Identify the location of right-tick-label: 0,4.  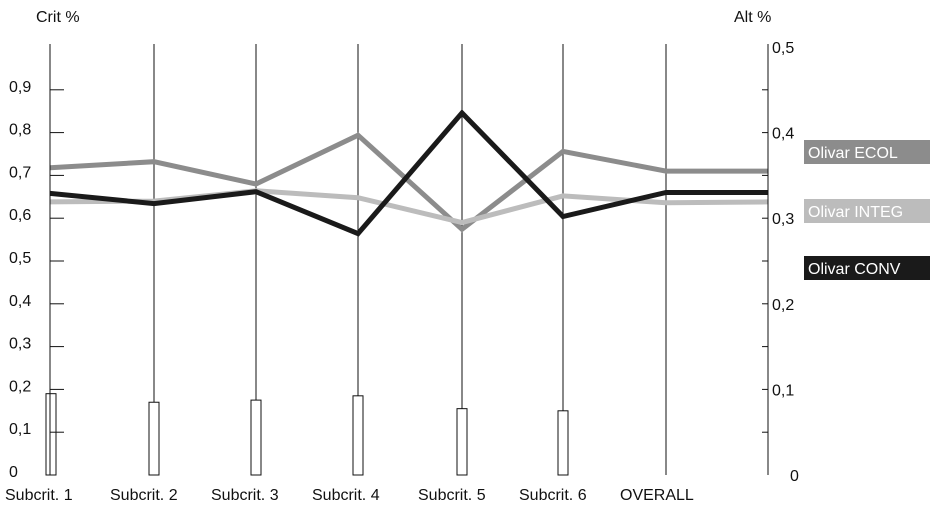
(783, 134).